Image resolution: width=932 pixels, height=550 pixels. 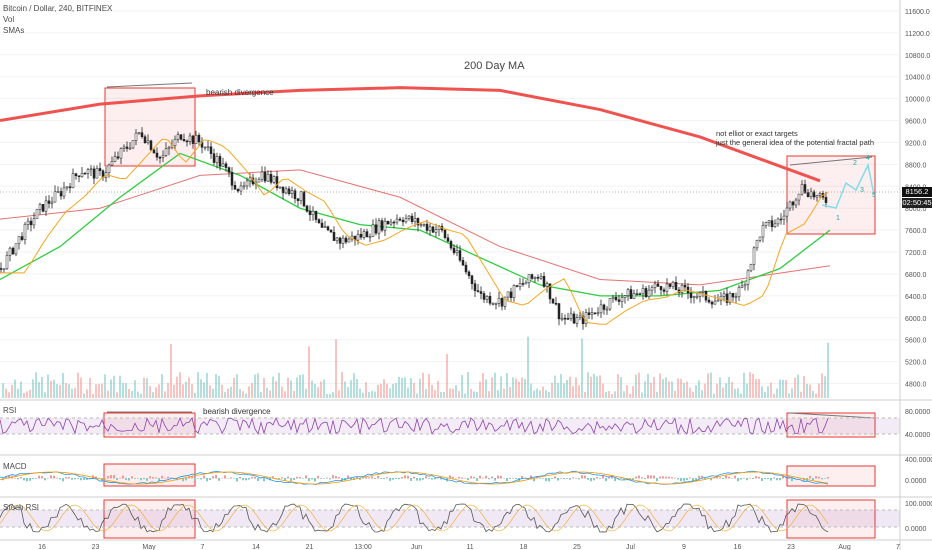 What do you see at coordinates (149, 425) in the screenshot?
I see `divergence-box-rsi` at bounding box center [149, 425].